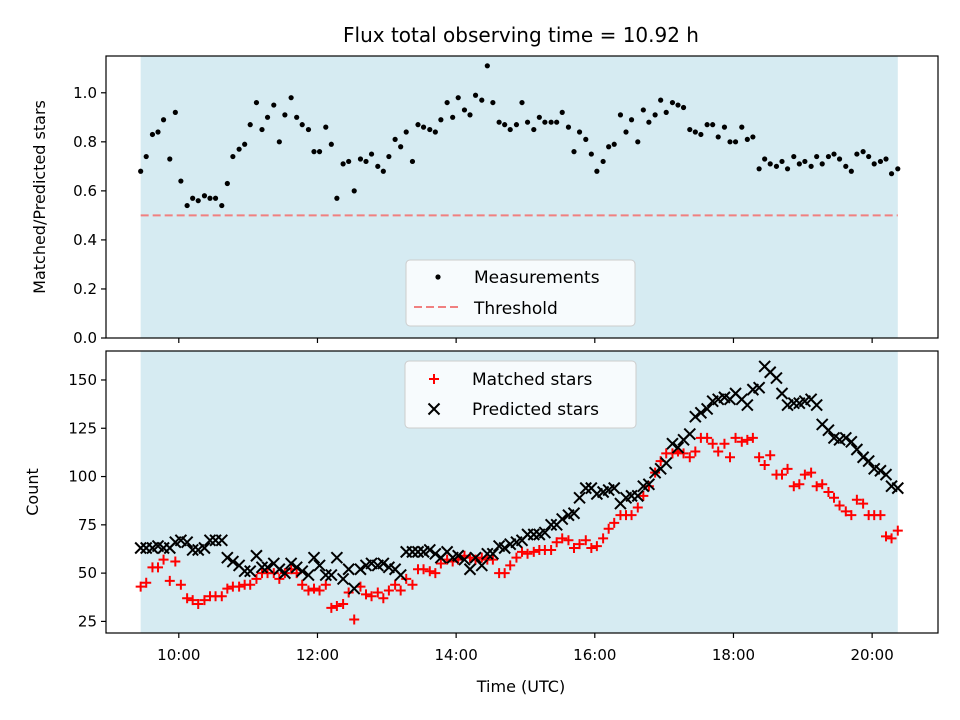 The height and width of the screenshot is (720, 960). Describe the element at coordinates (317, 655) in the screenshot. I see `x-tick-label: 12:00` at that location.